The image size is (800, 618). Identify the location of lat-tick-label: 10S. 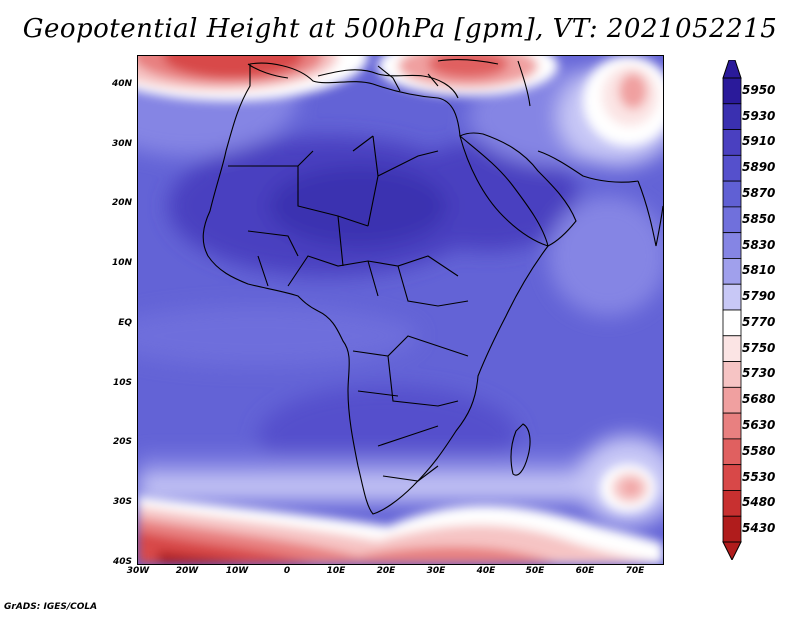
(122, 383).